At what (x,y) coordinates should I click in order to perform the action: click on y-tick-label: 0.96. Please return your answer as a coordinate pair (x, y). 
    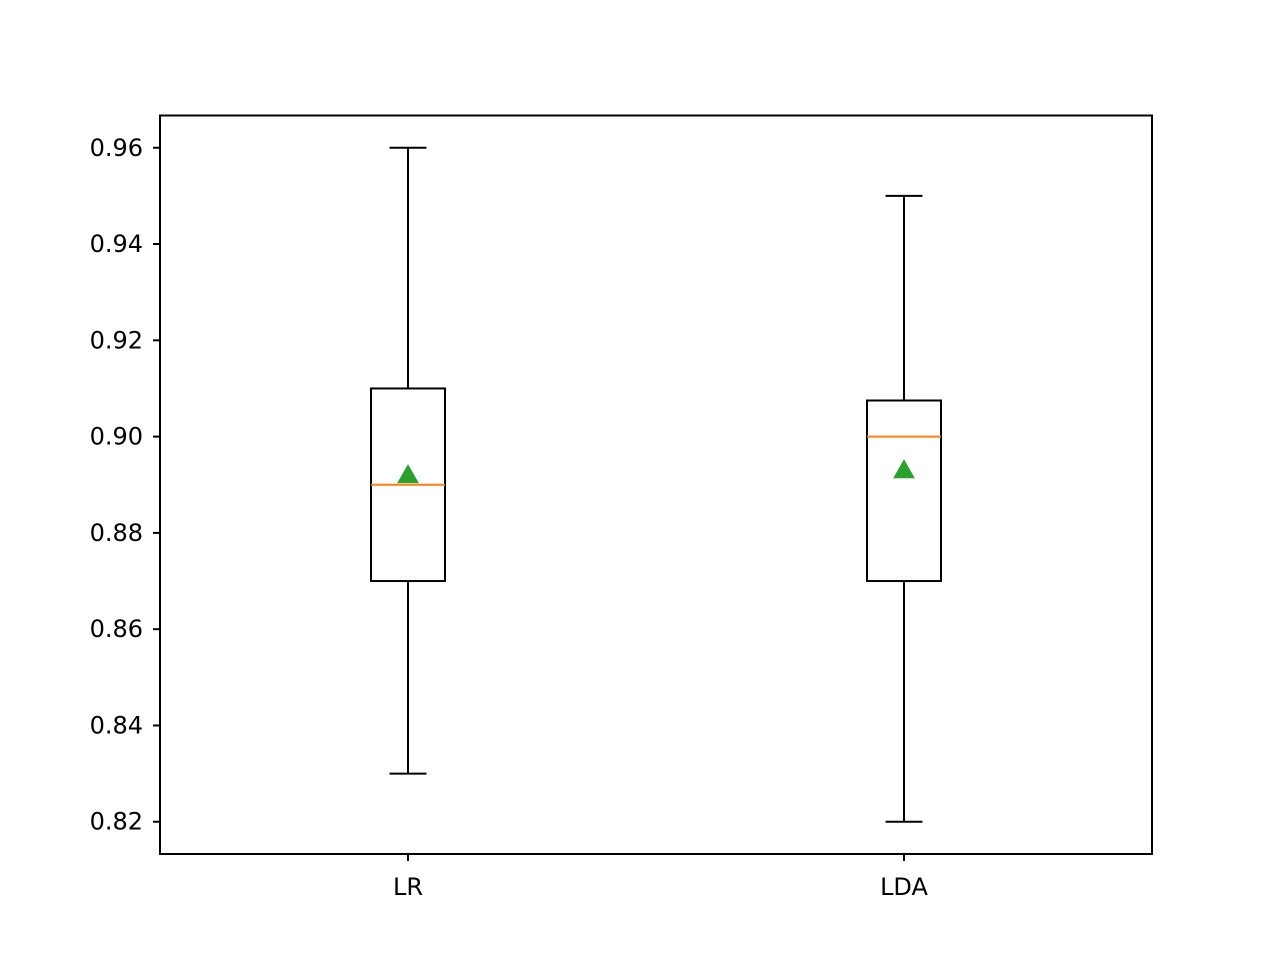
    Looking at the image, I should click on (116, 148).